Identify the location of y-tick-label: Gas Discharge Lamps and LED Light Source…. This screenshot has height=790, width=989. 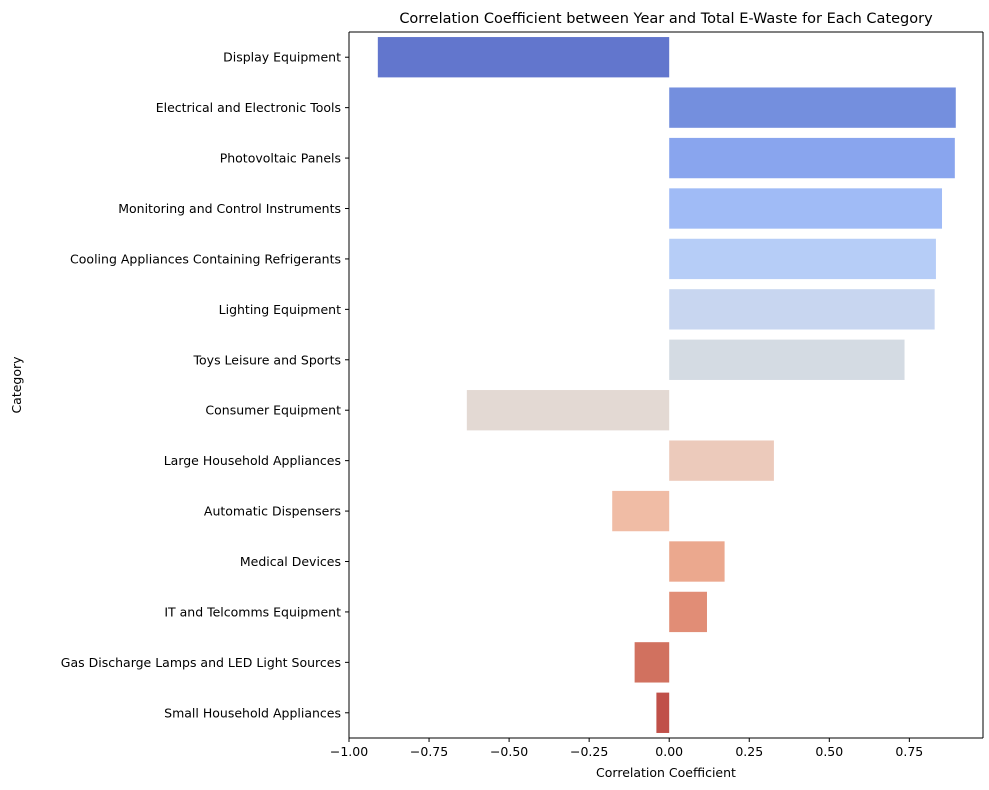
(201, 662).